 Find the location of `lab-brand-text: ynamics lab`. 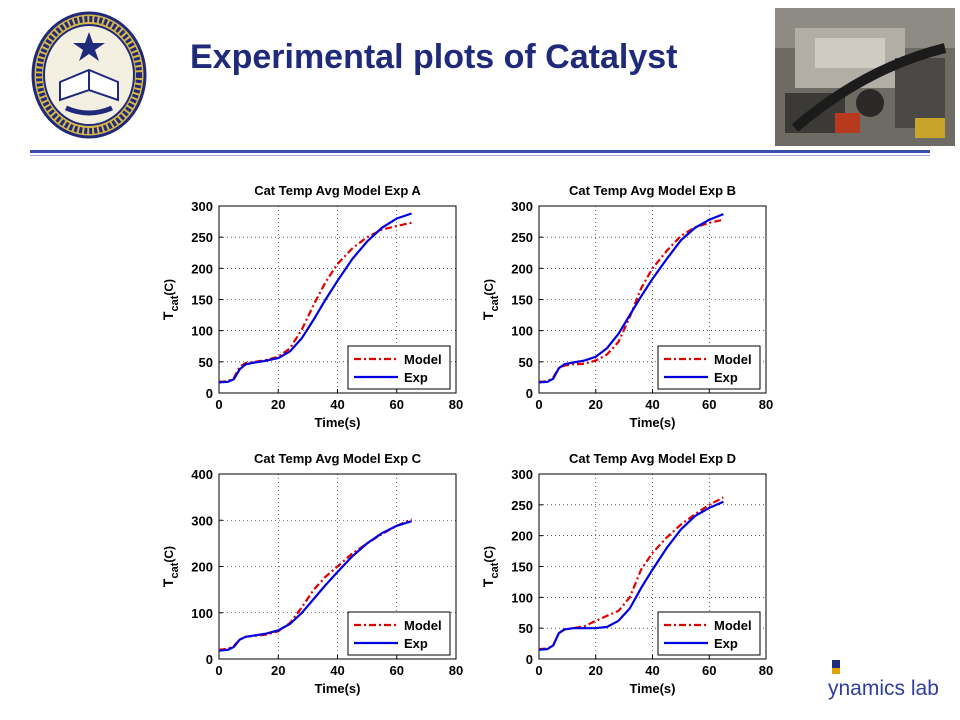

lab-brand-text: ynamics lab is located at coordinates (883, 688).